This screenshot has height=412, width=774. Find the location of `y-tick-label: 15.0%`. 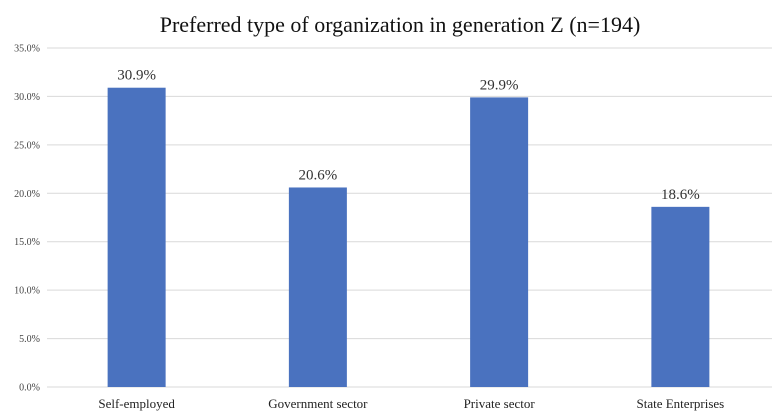

y-tick-label: 15.0% is located at coordinates (27, 242).